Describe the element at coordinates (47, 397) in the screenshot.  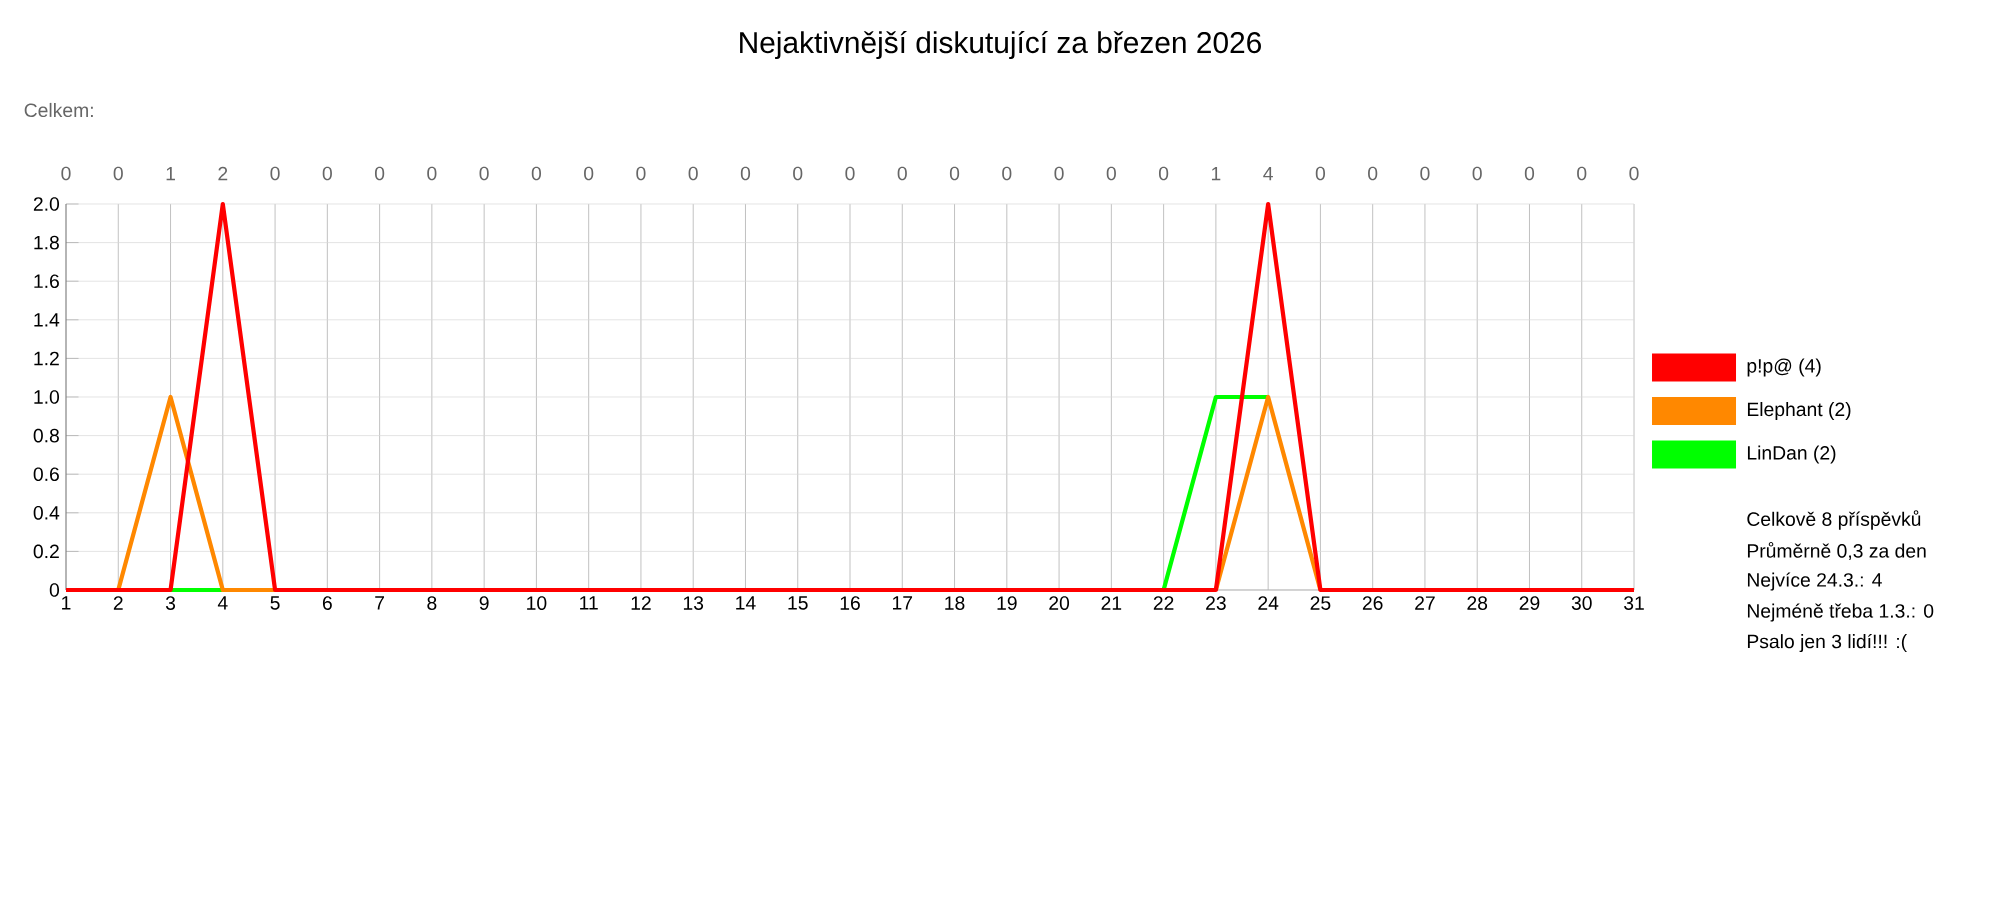
I see `y-tick-label: 1.0` at that location.